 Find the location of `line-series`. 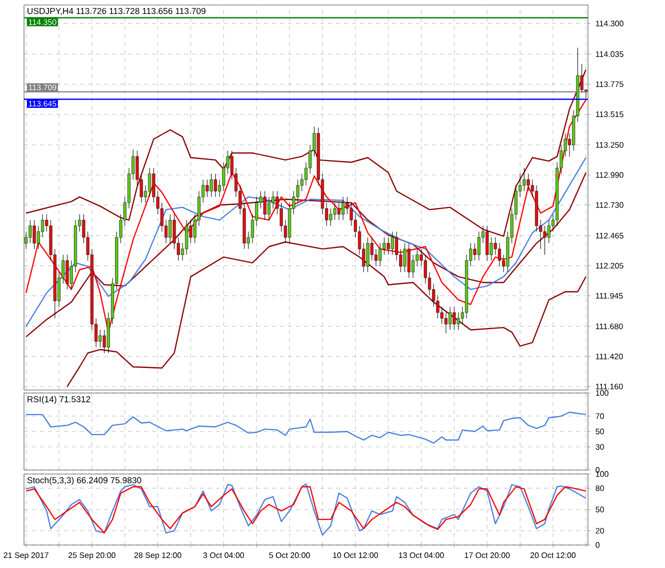

line-series is located at coordinates (306, 428).